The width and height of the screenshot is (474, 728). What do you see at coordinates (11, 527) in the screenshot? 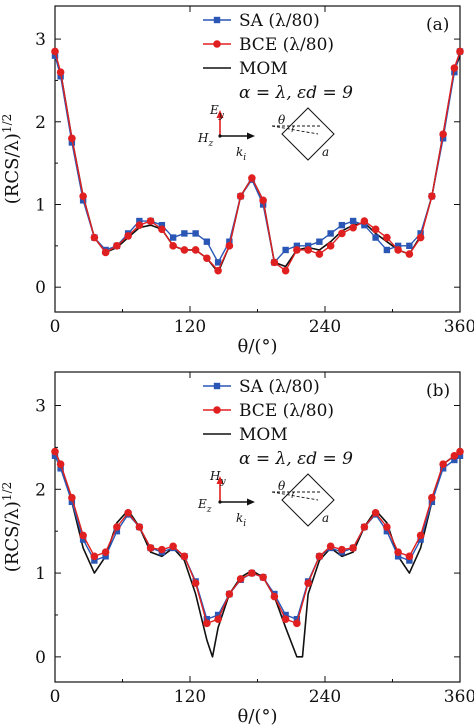
I see `y-axis-label-b: (RCS/λ)1/2` at bounding box center [11, 527].